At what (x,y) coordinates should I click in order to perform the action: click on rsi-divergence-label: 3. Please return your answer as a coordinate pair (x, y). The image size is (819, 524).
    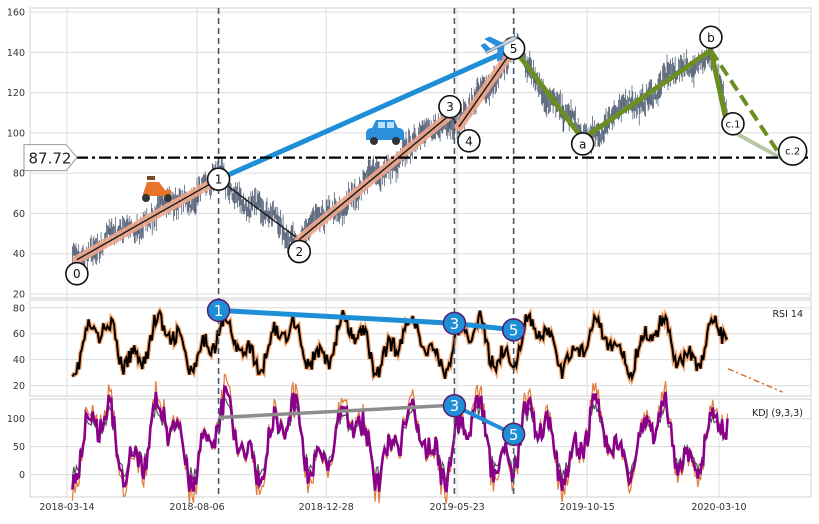
    Looking at the image, I should click on (455, 324).